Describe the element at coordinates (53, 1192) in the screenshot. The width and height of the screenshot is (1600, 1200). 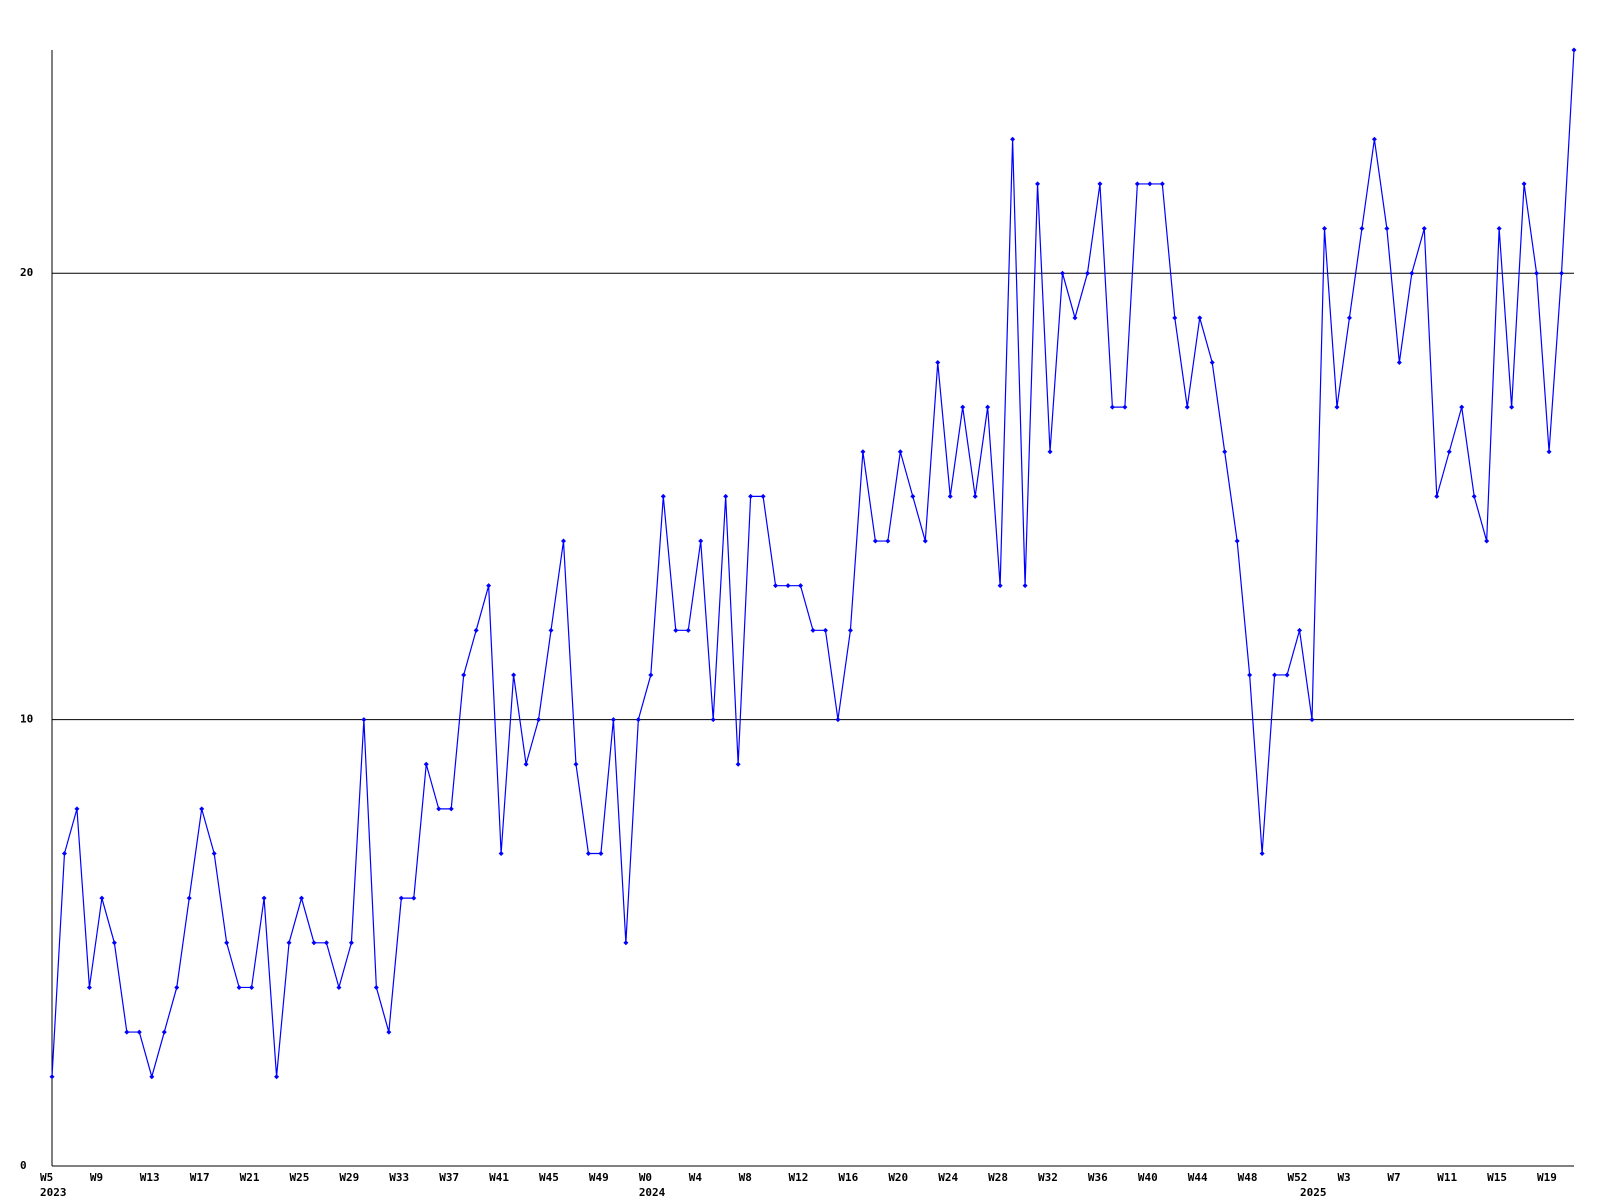
I see `x-group-label: 2023` at that location.